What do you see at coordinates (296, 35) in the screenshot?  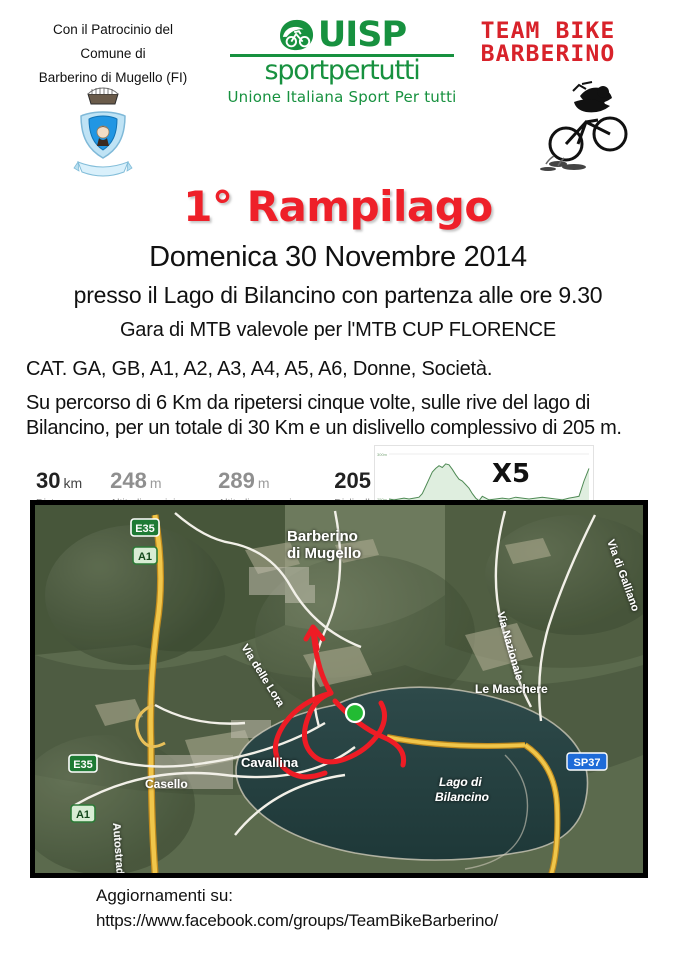 I see `uisp-emblem-icon` at bounding box center [296, 35].